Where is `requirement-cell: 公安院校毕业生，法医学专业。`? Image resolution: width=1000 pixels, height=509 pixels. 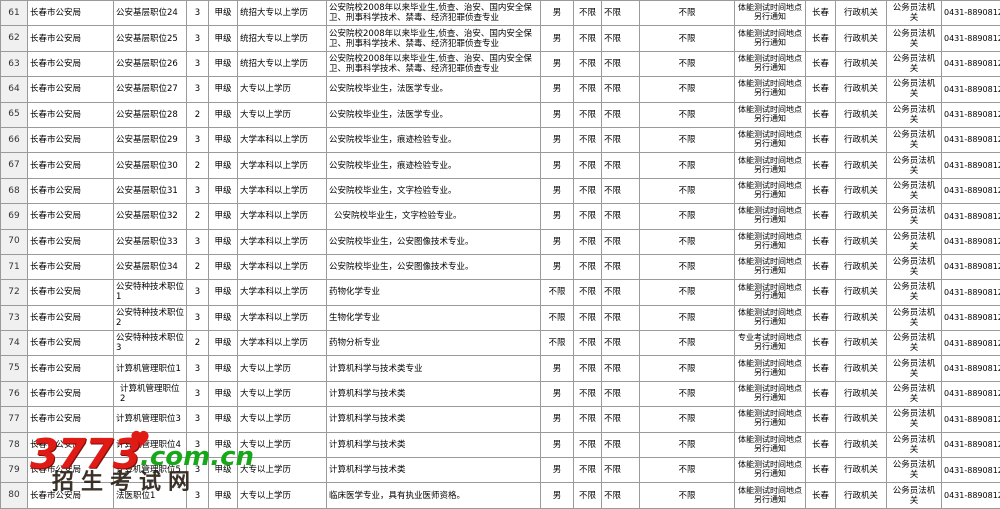 requirement-cell: 公安院校毕业生，法医学专业。 is located at coordinates (434, 114).